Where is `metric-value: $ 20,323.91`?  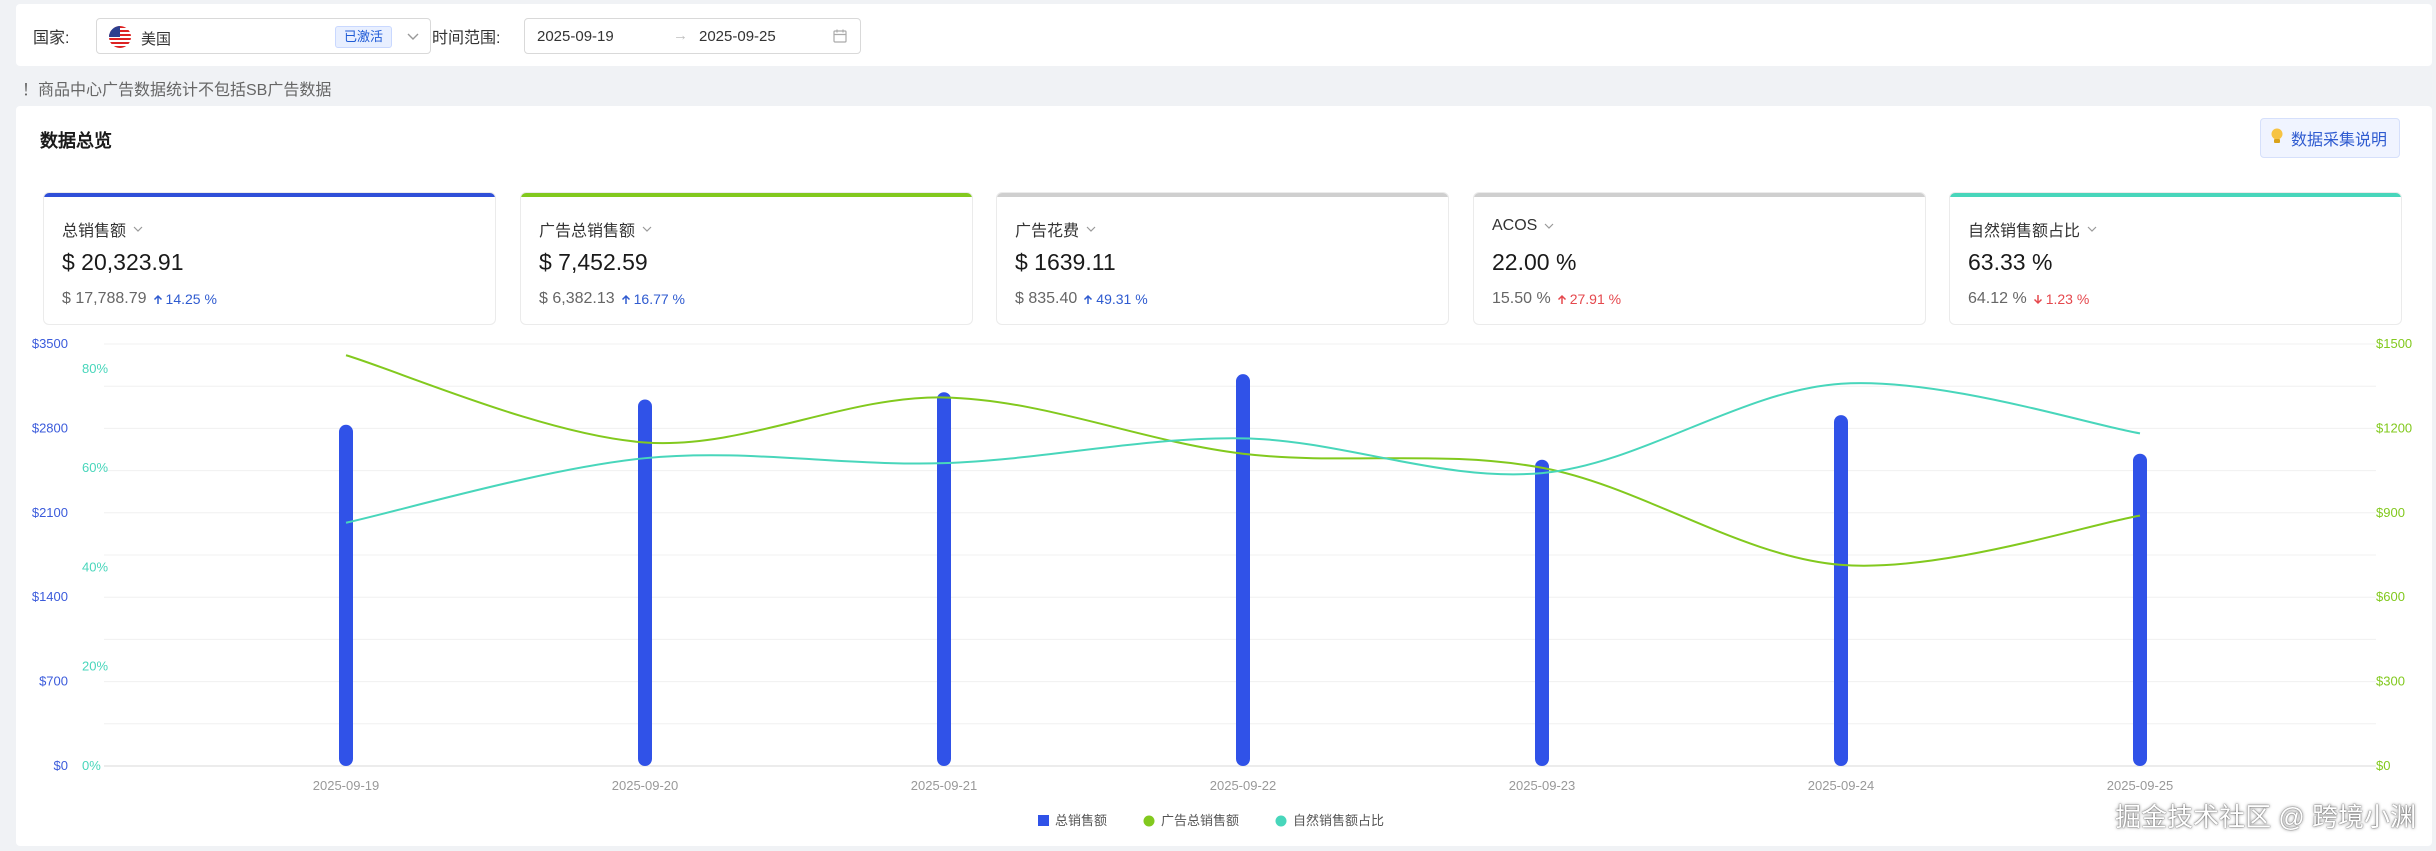 metric-value: $ 20,323.91 is located at coordinates (123, 262).